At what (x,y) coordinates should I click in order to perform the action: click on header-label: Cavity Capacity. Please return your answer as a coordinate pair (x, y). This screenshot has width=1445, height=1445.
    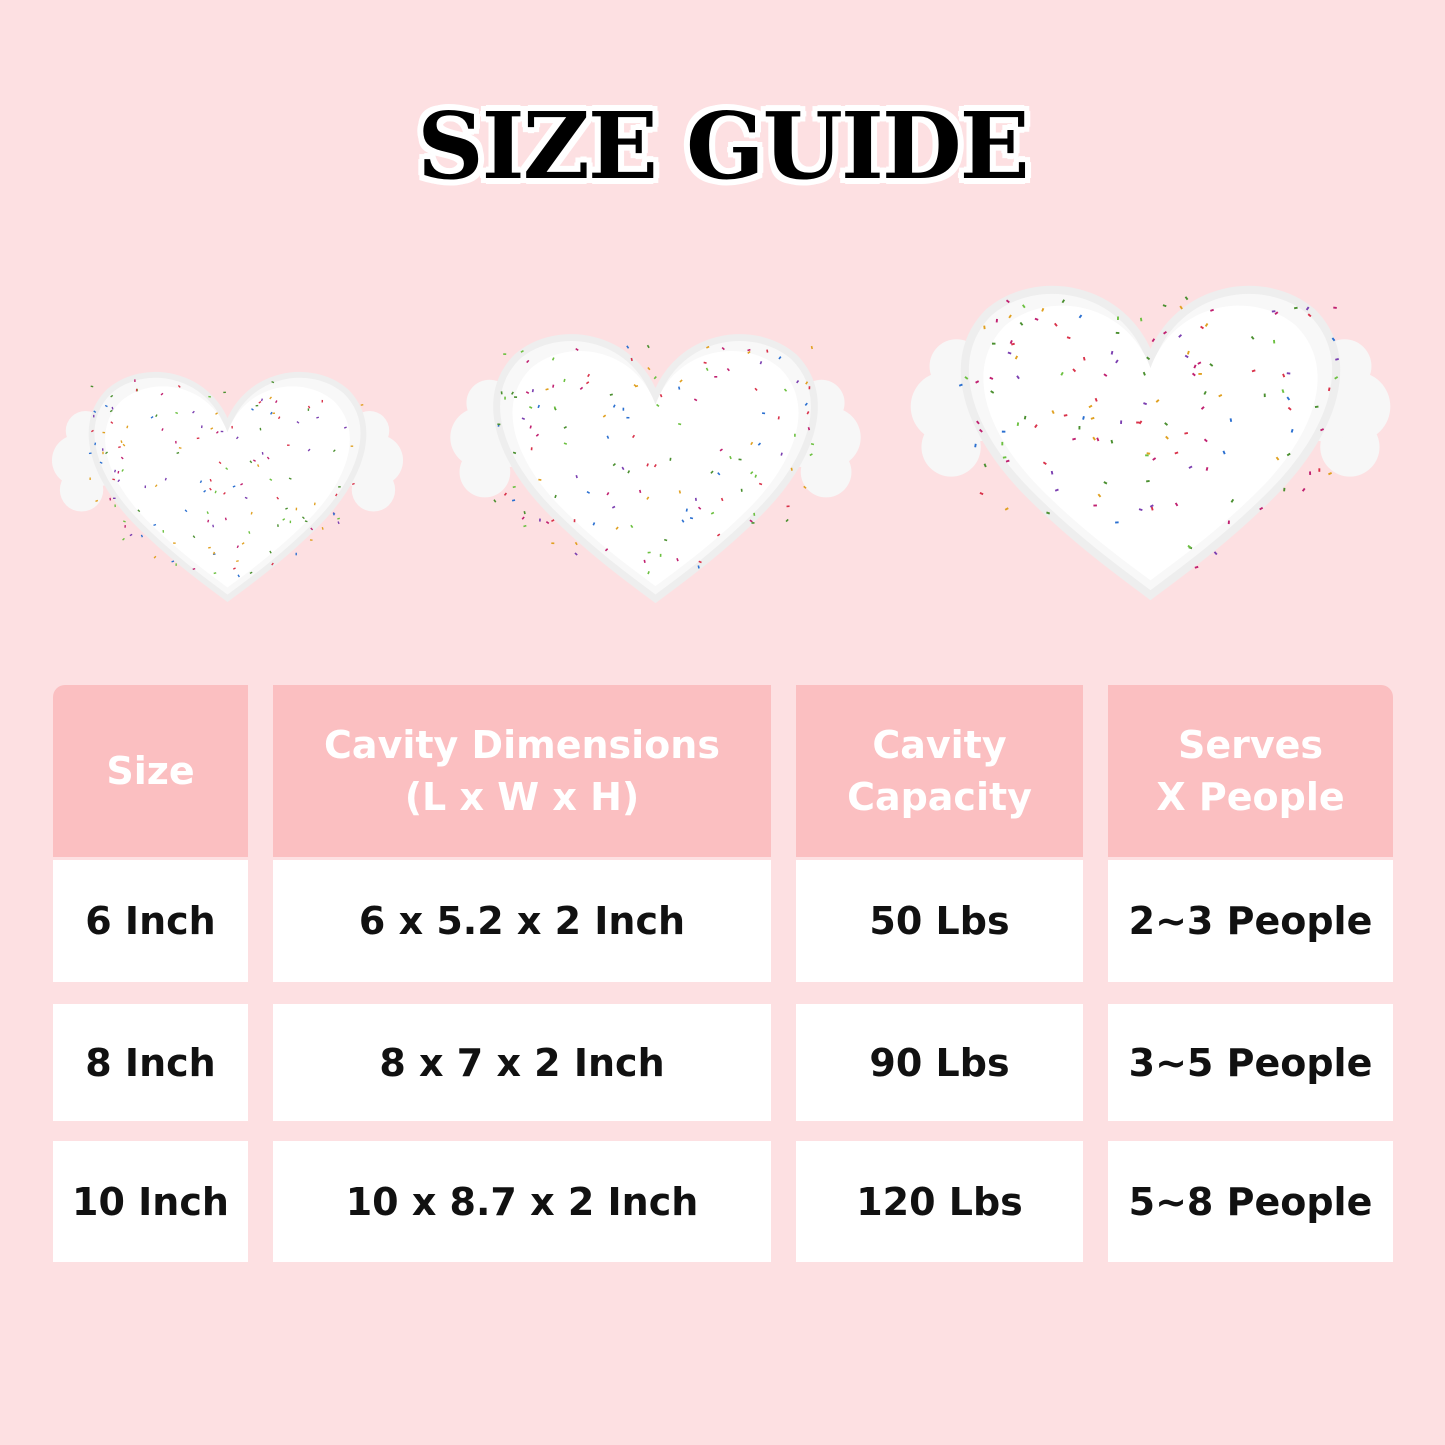
    Looking at the image, I should click on (939, 771).